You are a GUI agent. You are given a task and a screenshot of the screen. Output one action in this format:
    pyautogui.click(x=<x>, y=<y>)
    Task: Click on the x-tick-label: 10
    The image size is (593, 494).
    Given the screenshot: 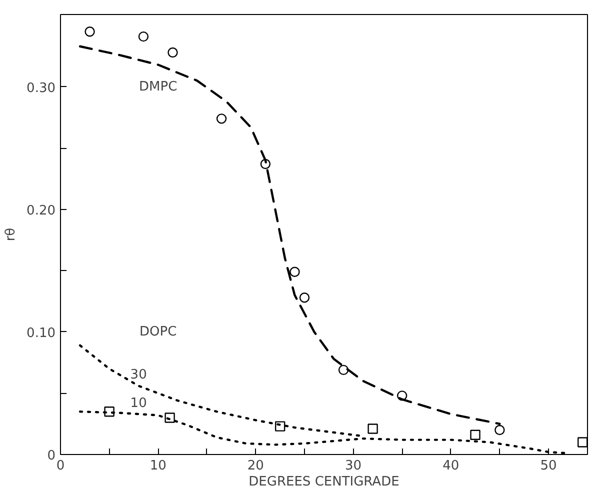 What is the action you would take?
    pyautogui.click(x=158, y=466)
    